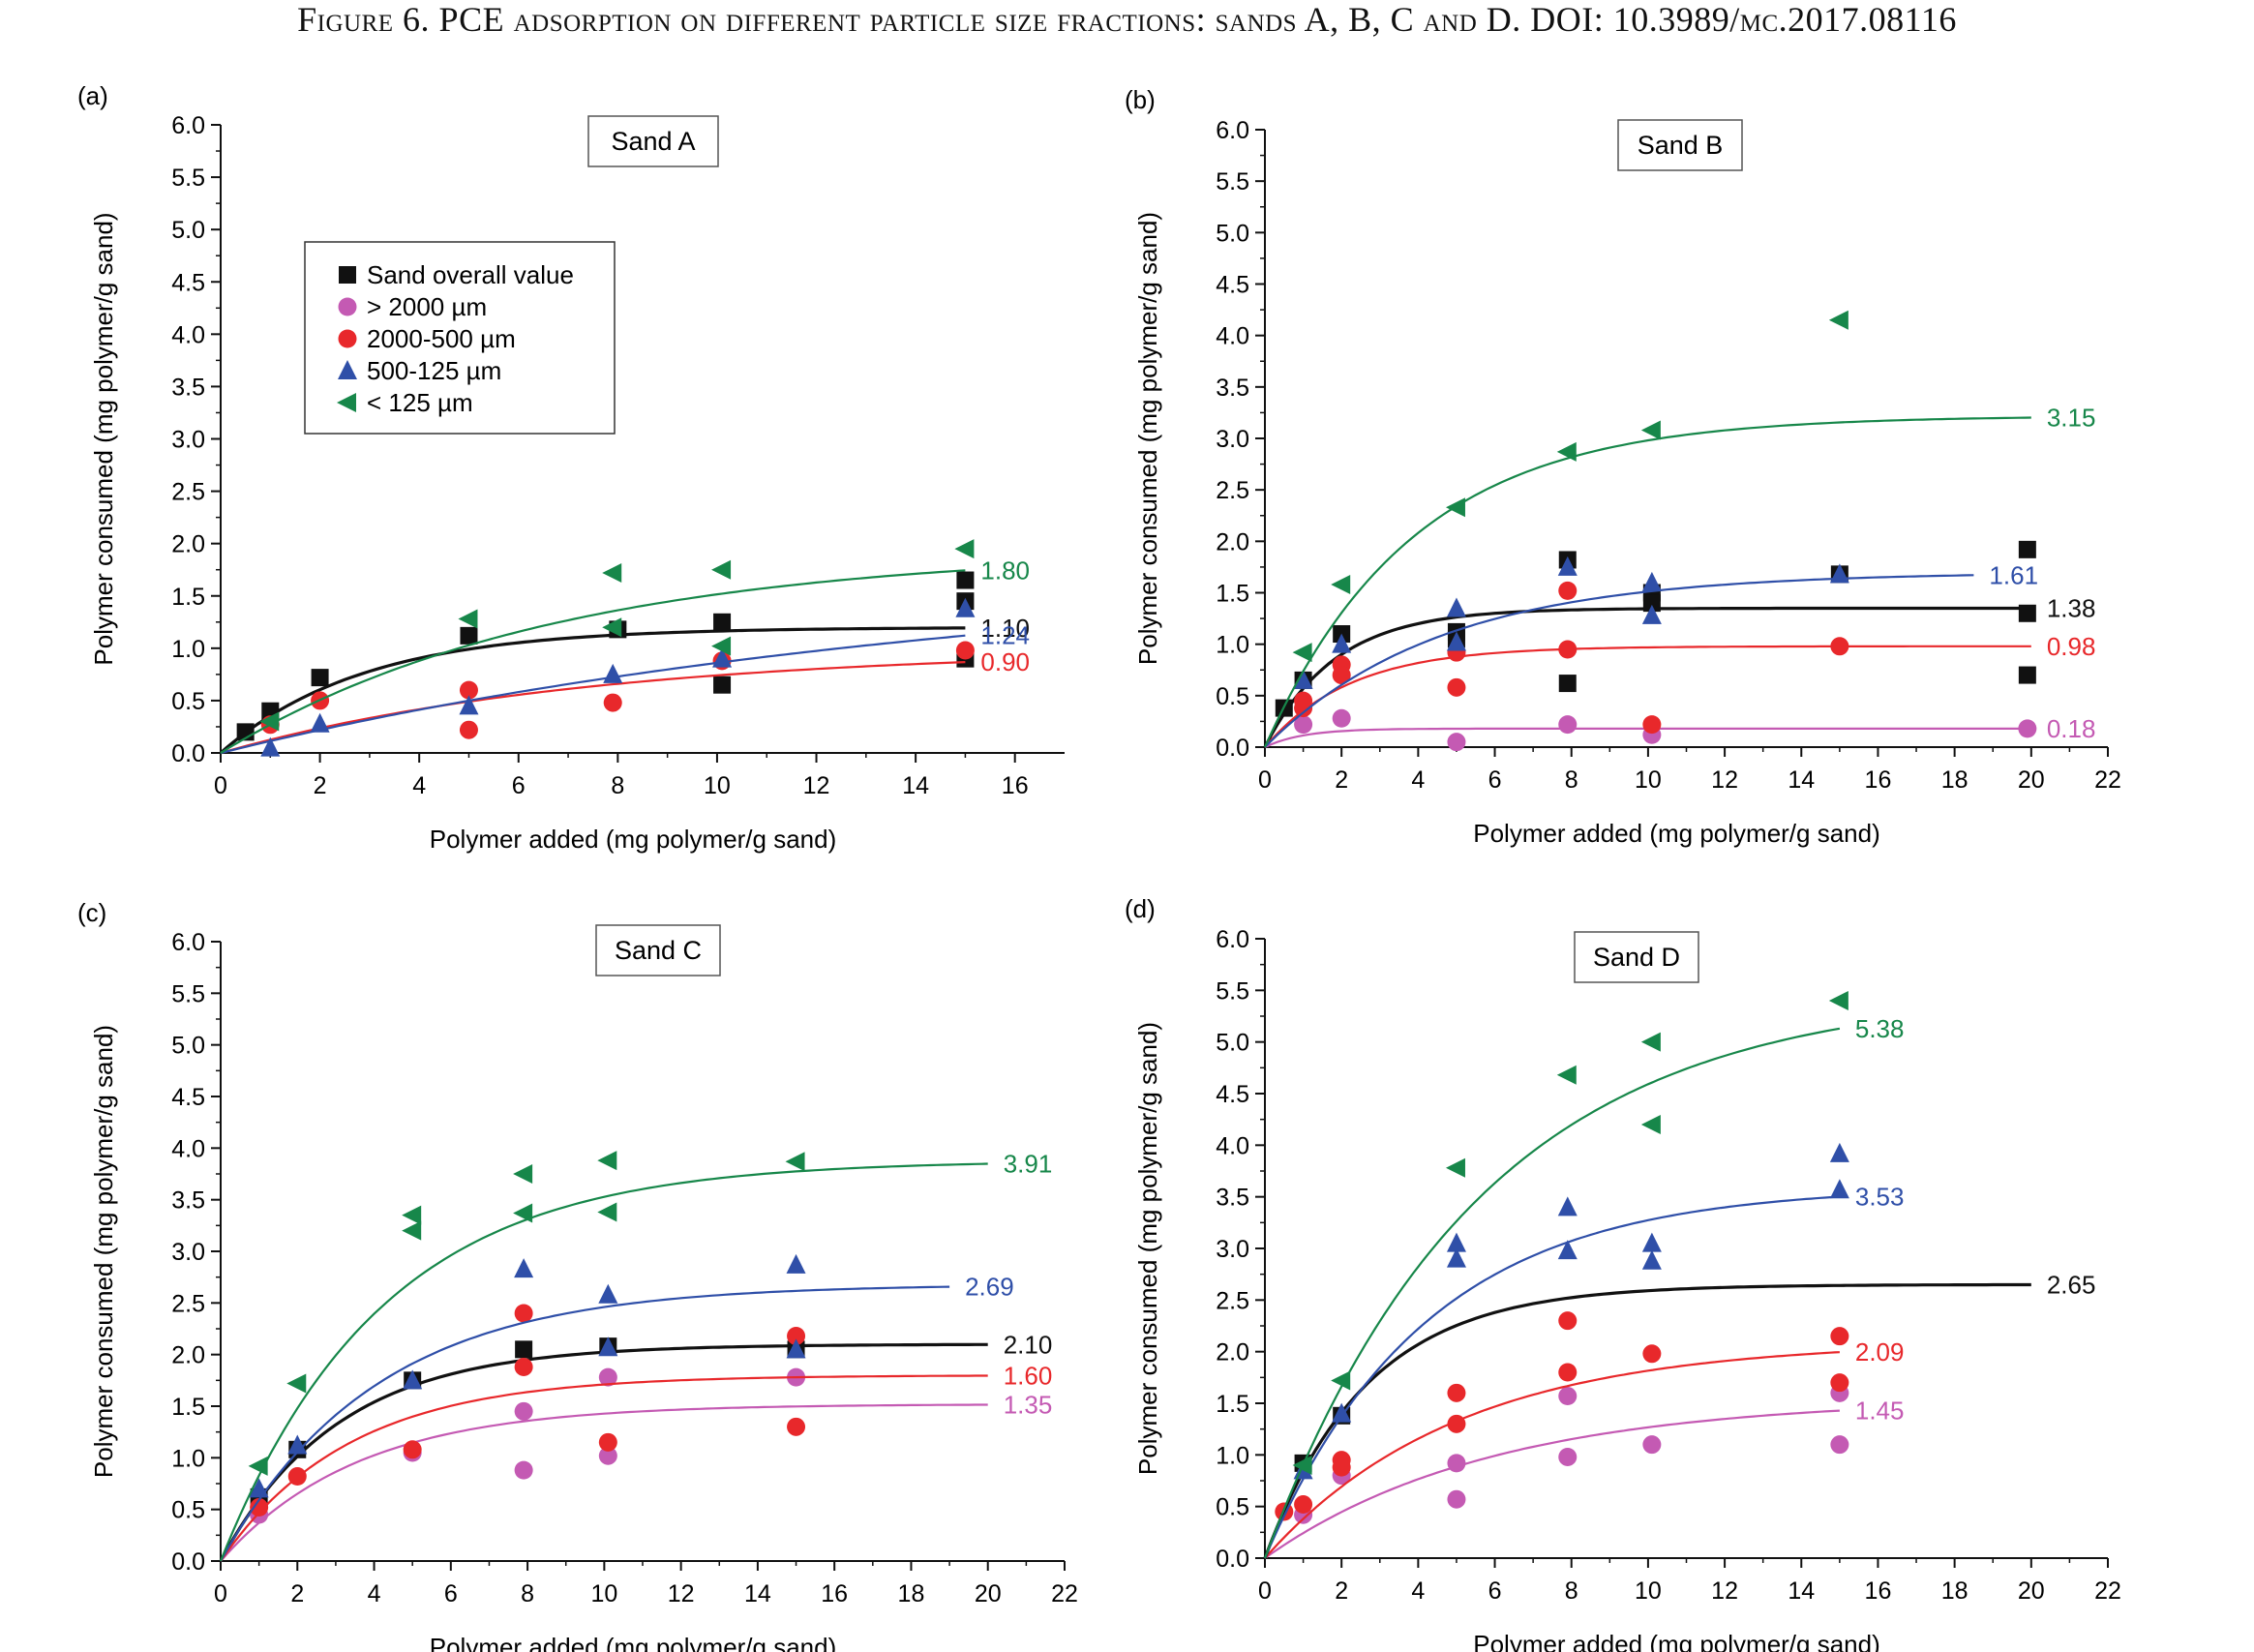 The image size is (2254, 1652). Describe the element at coordinates (2014, 574) in the screenshot. I see `end-value-label-r500_125: 1.61` at that location.